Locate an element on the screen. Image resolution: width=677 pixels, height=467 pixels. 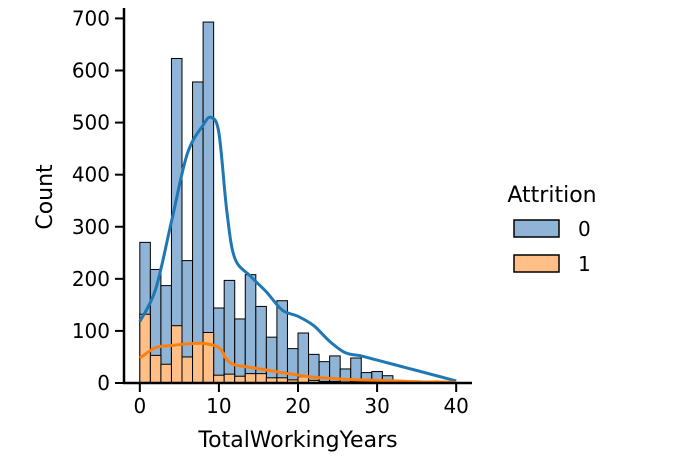
y-tick-label-4: 400 is located at coordinates (91, 175).